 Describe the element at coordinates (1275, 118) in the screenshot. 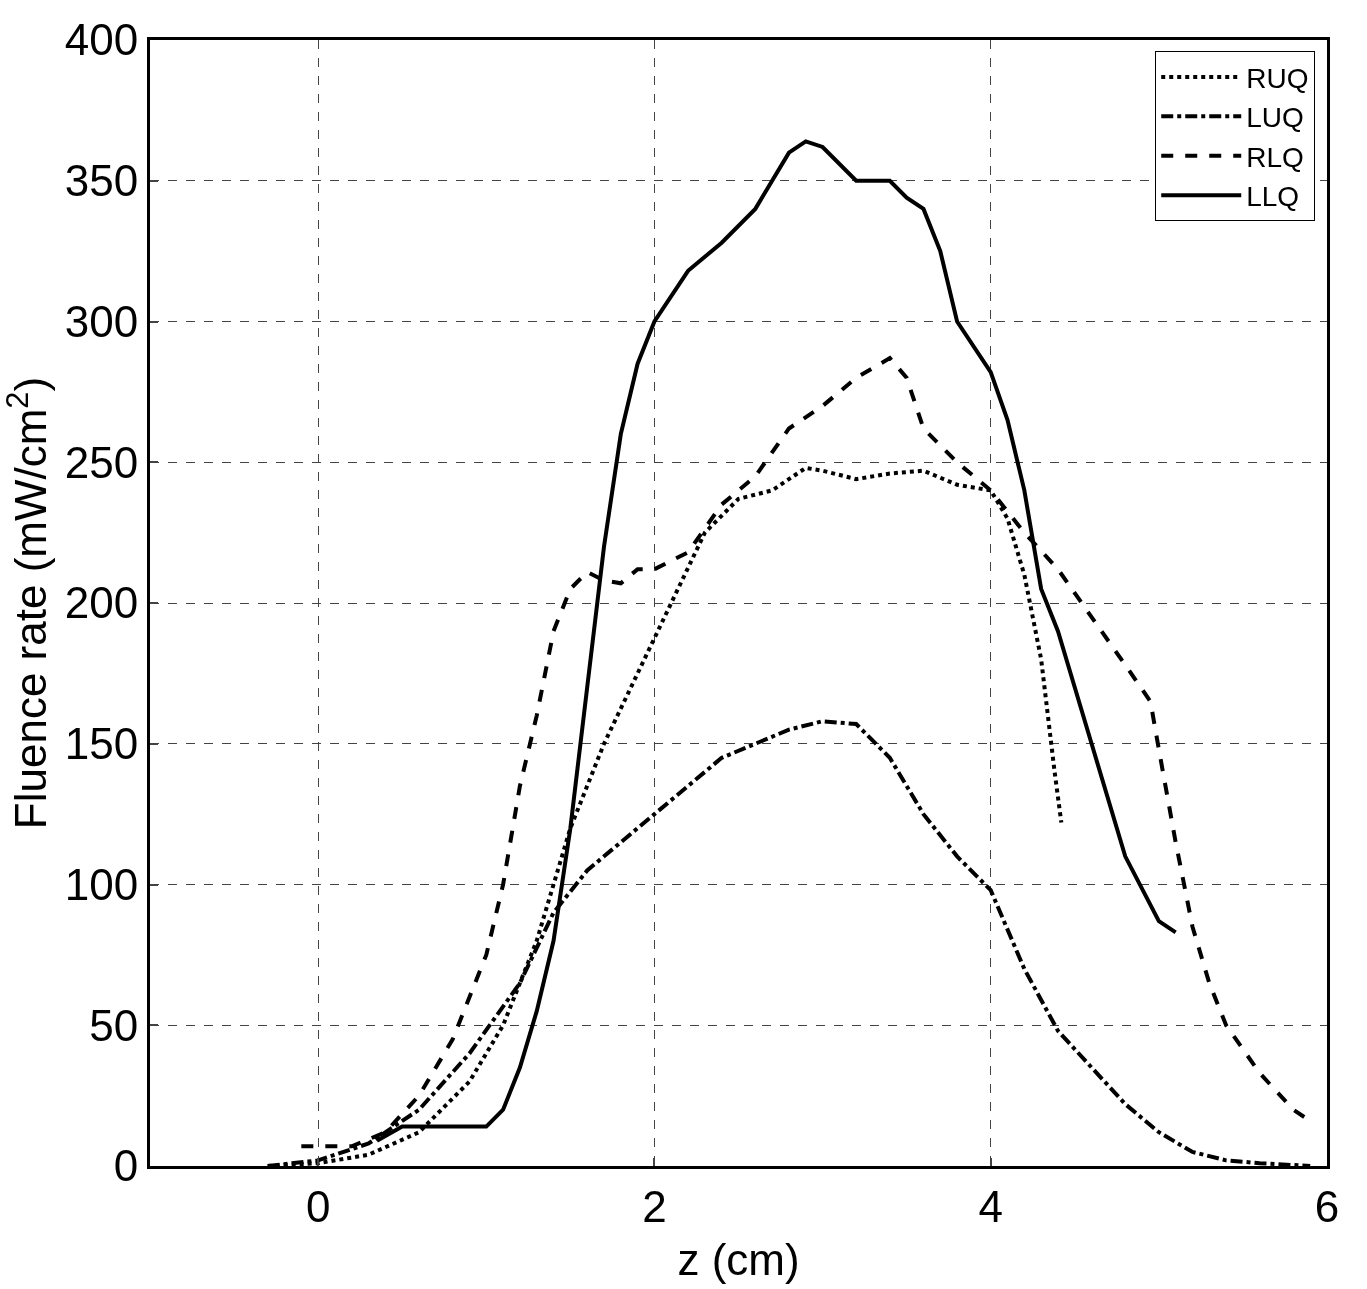

I see `legend-label: LUQ` at that location.